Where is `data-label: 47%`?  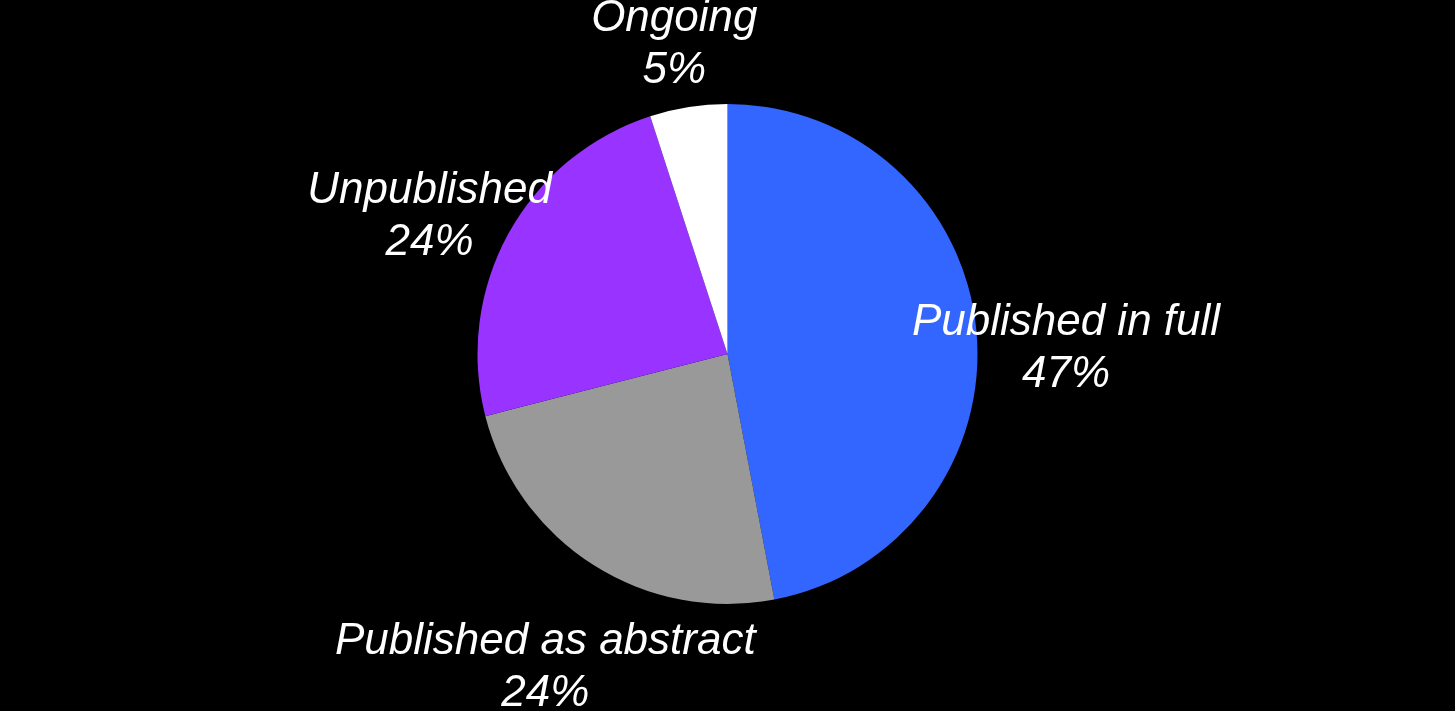
data-label: 47% is located at coordinates (1066, 371).